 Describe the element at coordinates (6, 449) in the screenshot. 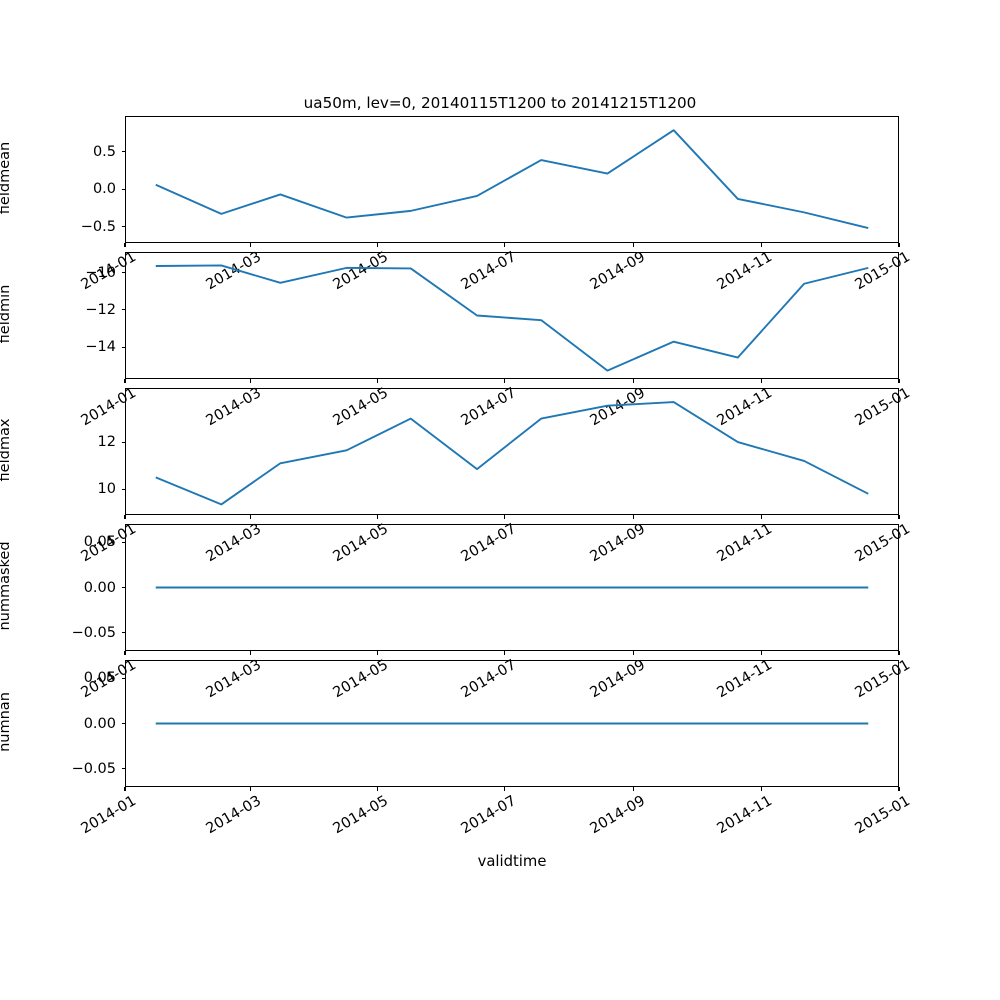

I see `y-axis-label-fieldmax: fieldmax` at that location.